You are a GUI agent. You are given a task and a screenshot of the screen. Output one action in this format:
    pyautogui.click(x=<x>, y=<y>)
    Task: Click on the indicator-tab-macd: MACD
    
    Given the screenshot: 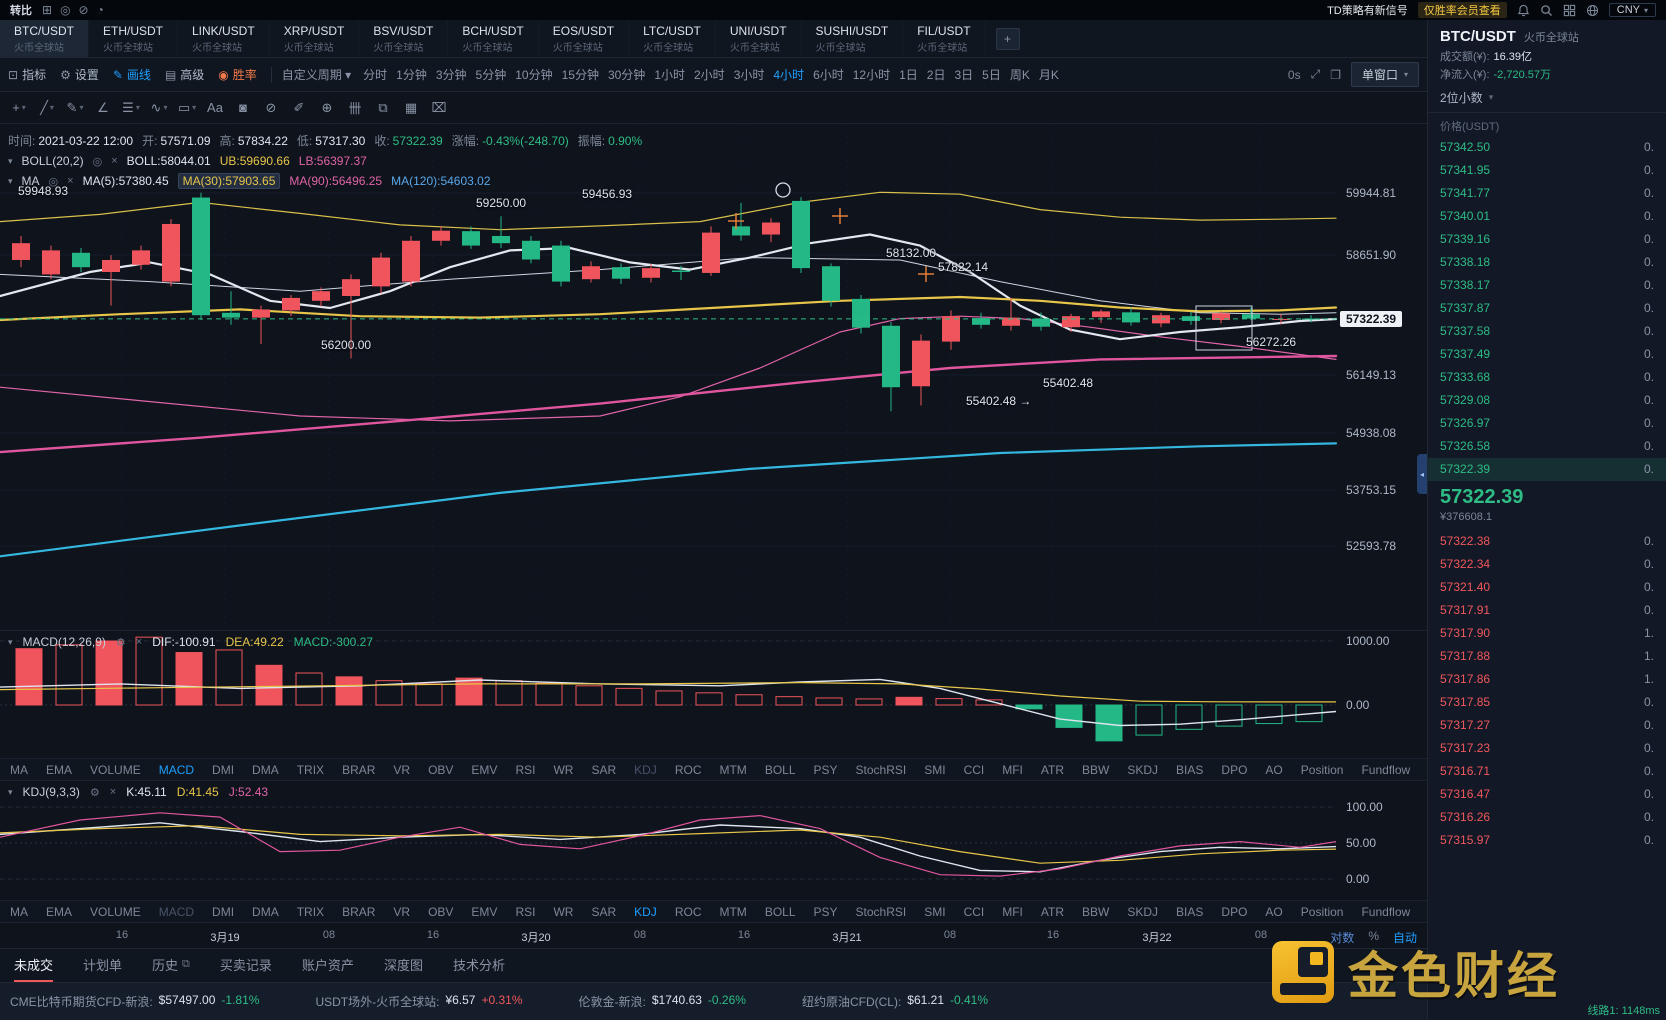 What is the action you would take?
    pyautogui.click(x=176, y=769)
    